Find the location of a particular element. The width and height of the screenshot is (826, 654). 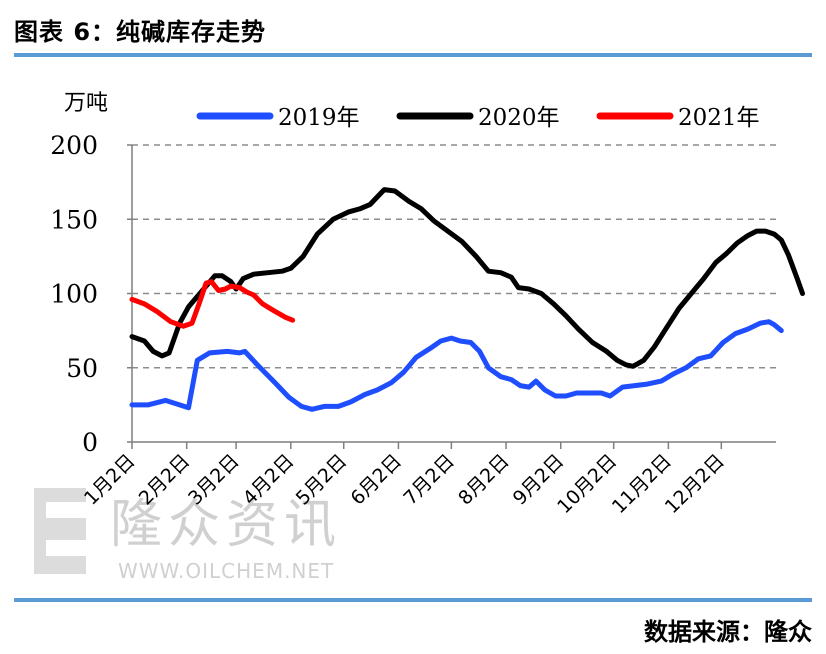

watermark-name: 隆众资讯 is located at coordinates (226, 525).